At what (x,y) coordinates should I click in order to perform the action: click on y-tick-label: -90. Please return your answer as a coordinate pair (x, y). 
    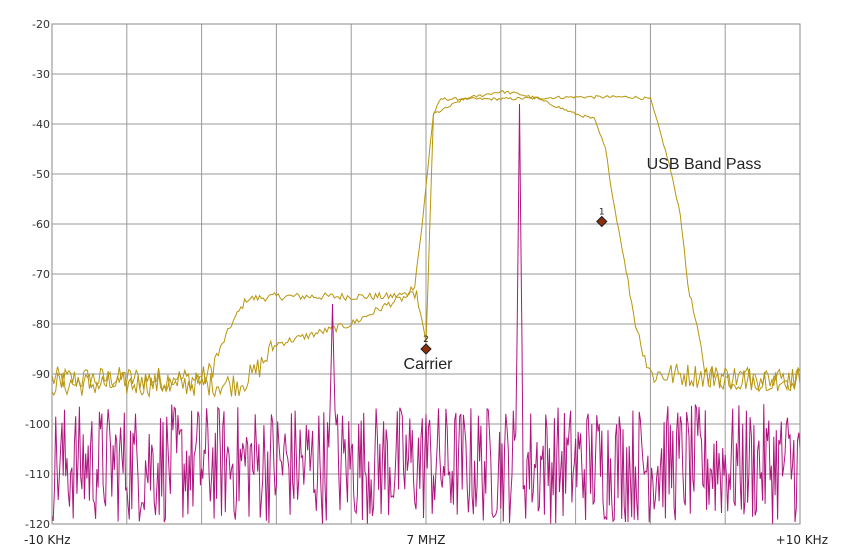
    Looking at the image, I should click on (41, 374).